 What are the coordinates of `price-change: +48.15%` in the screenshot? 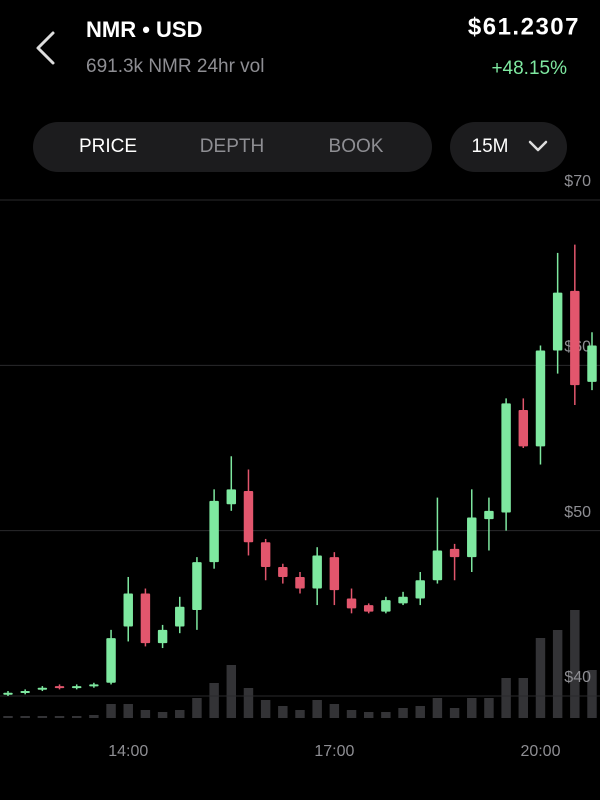 It's located at (529, 68).